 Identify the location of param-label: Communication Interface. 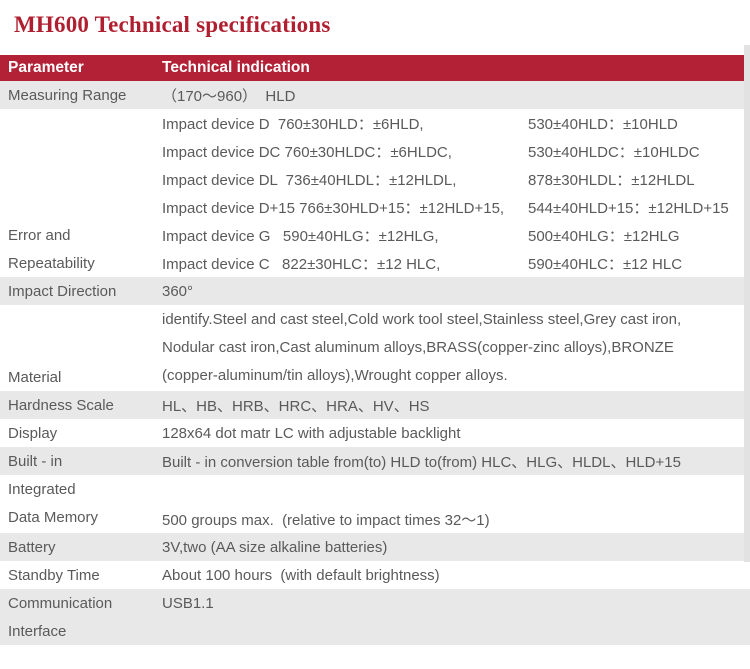
(81, 617).